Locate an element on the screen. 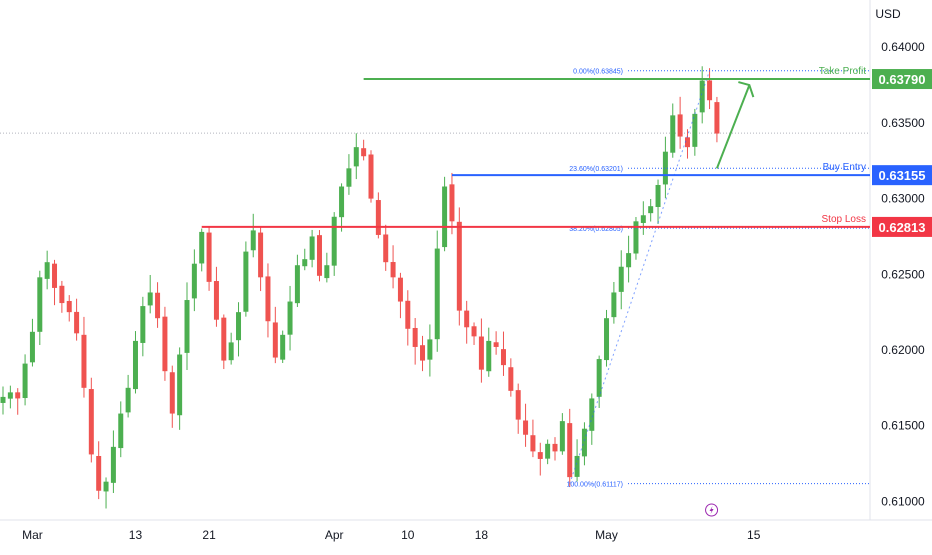  fib-level-label: 38.20%(0.62805) is located at coordinates (596, 229).